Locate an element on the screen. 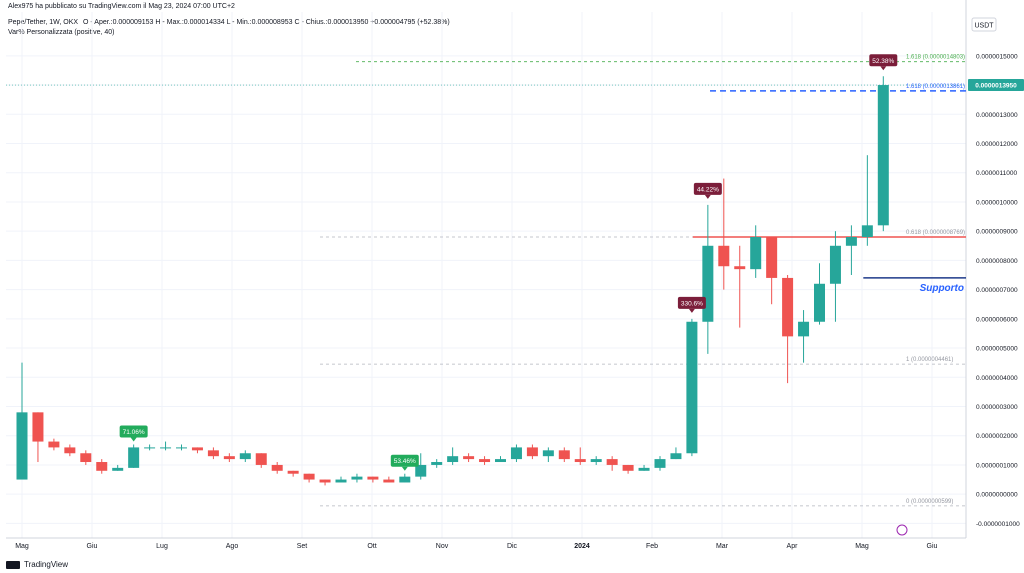 This screenshot has height=573, width=1024. indicator-legend: Var% Personalizzata (positive, 40) is located at coordinates (61, 32).